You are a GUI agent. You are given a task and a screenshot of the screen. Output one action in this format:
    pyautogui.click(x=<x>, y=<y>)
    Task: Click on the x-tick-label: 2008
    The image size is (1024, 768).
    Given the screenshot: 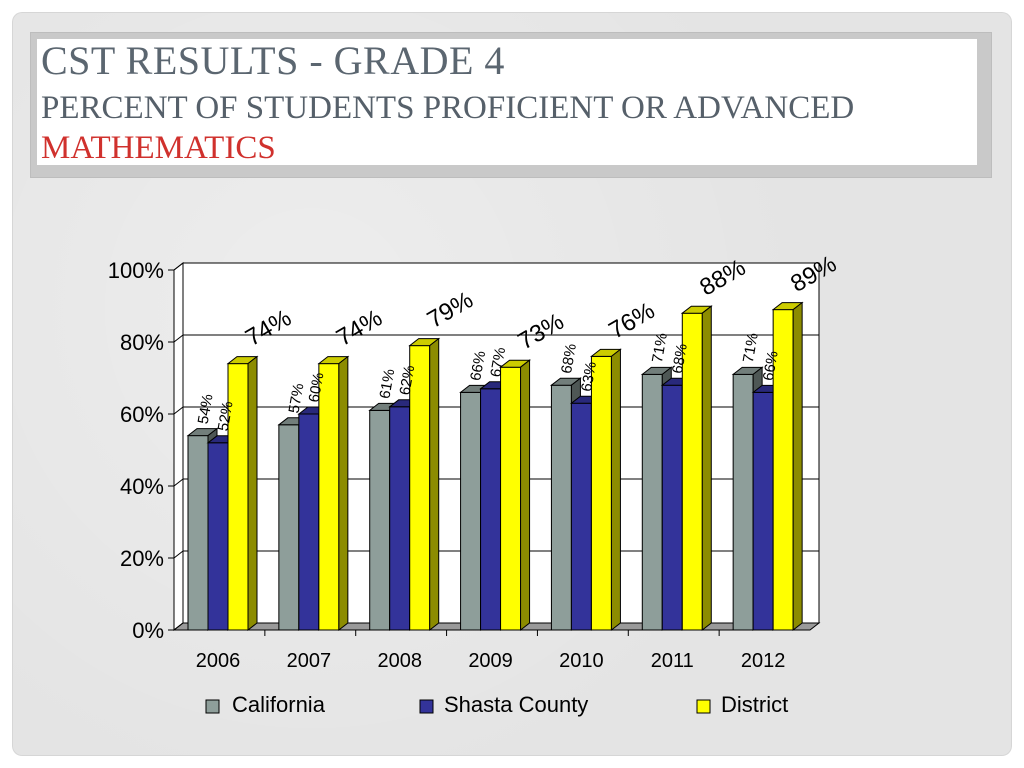 What is the action you would take?
    pyautogui.click(x=399, y=661)
    